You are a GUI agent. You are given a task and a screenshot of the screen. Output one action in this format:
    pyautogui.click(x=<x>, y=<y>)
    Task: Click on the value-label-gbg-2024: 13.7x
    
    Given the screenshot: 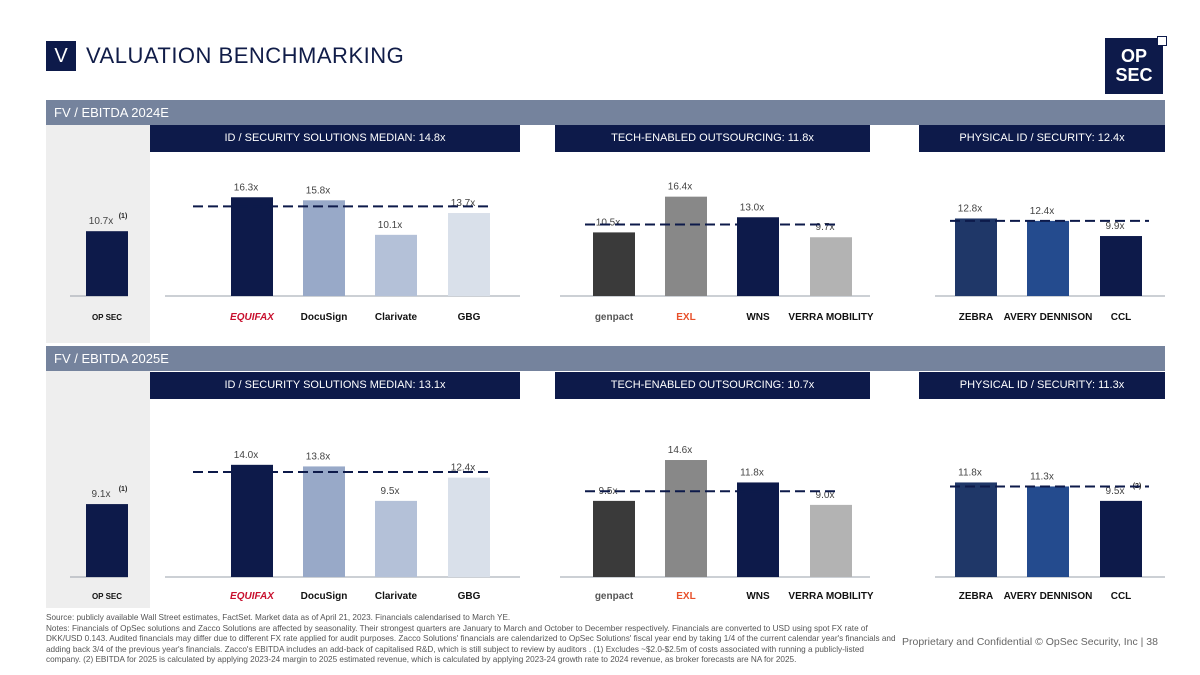 What is the action you would take?
    pyautogui.click(x=463, y=203)
    